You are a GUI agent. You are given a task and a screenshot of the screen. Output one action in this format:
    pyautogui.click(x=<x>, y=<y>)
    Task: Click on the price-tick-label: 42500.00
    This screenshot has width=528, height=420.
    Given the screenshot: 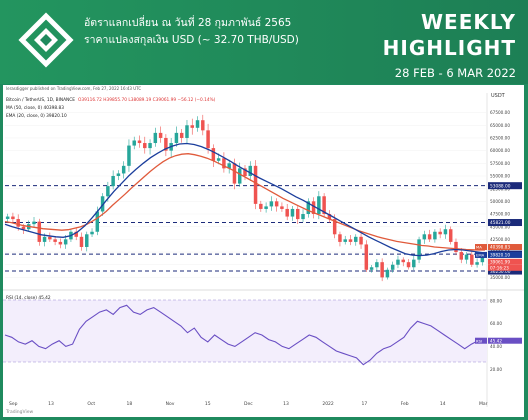 What is the action you would take?
    pyautogui.click(x=500, y=239)
    